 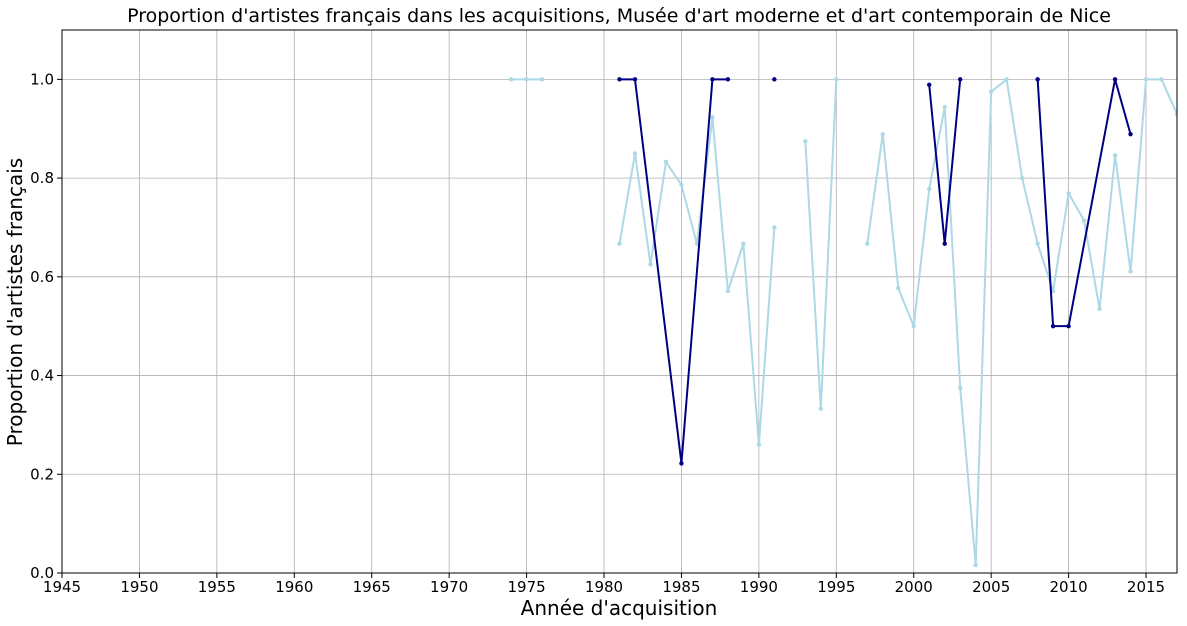 I want to click on x-tick-label: 1975, so click(x=526, y=587).